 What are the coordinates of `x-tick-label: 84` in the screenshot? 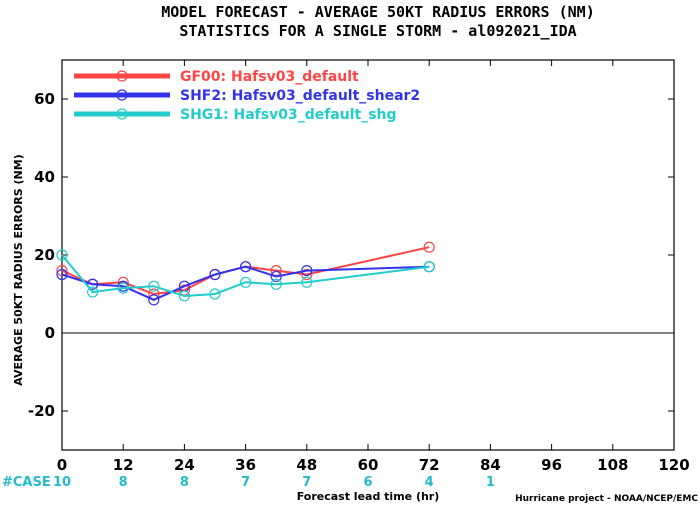 It's located at (490, 465).